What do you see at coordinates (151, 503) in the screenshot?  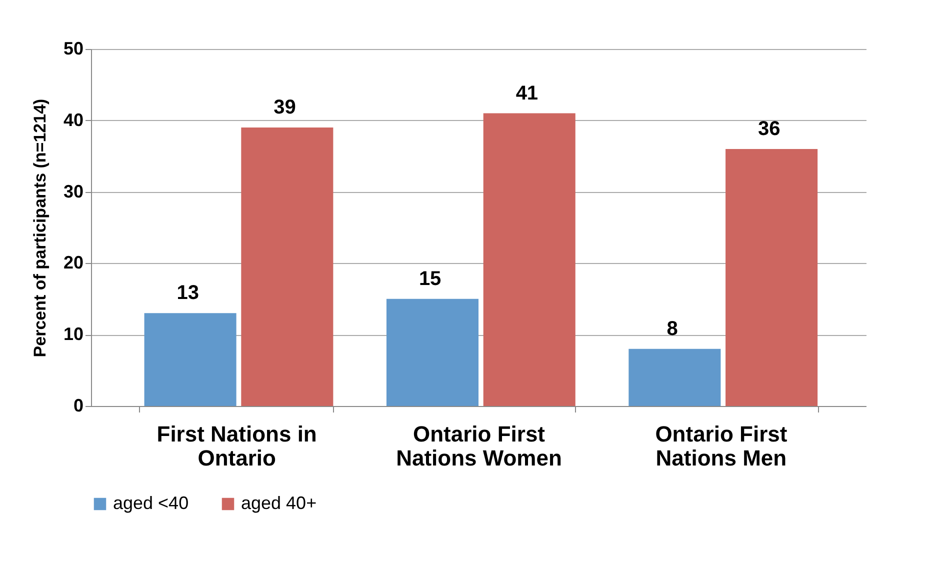 I see `legend-label: aged <40` at bounding box center [151, 503].